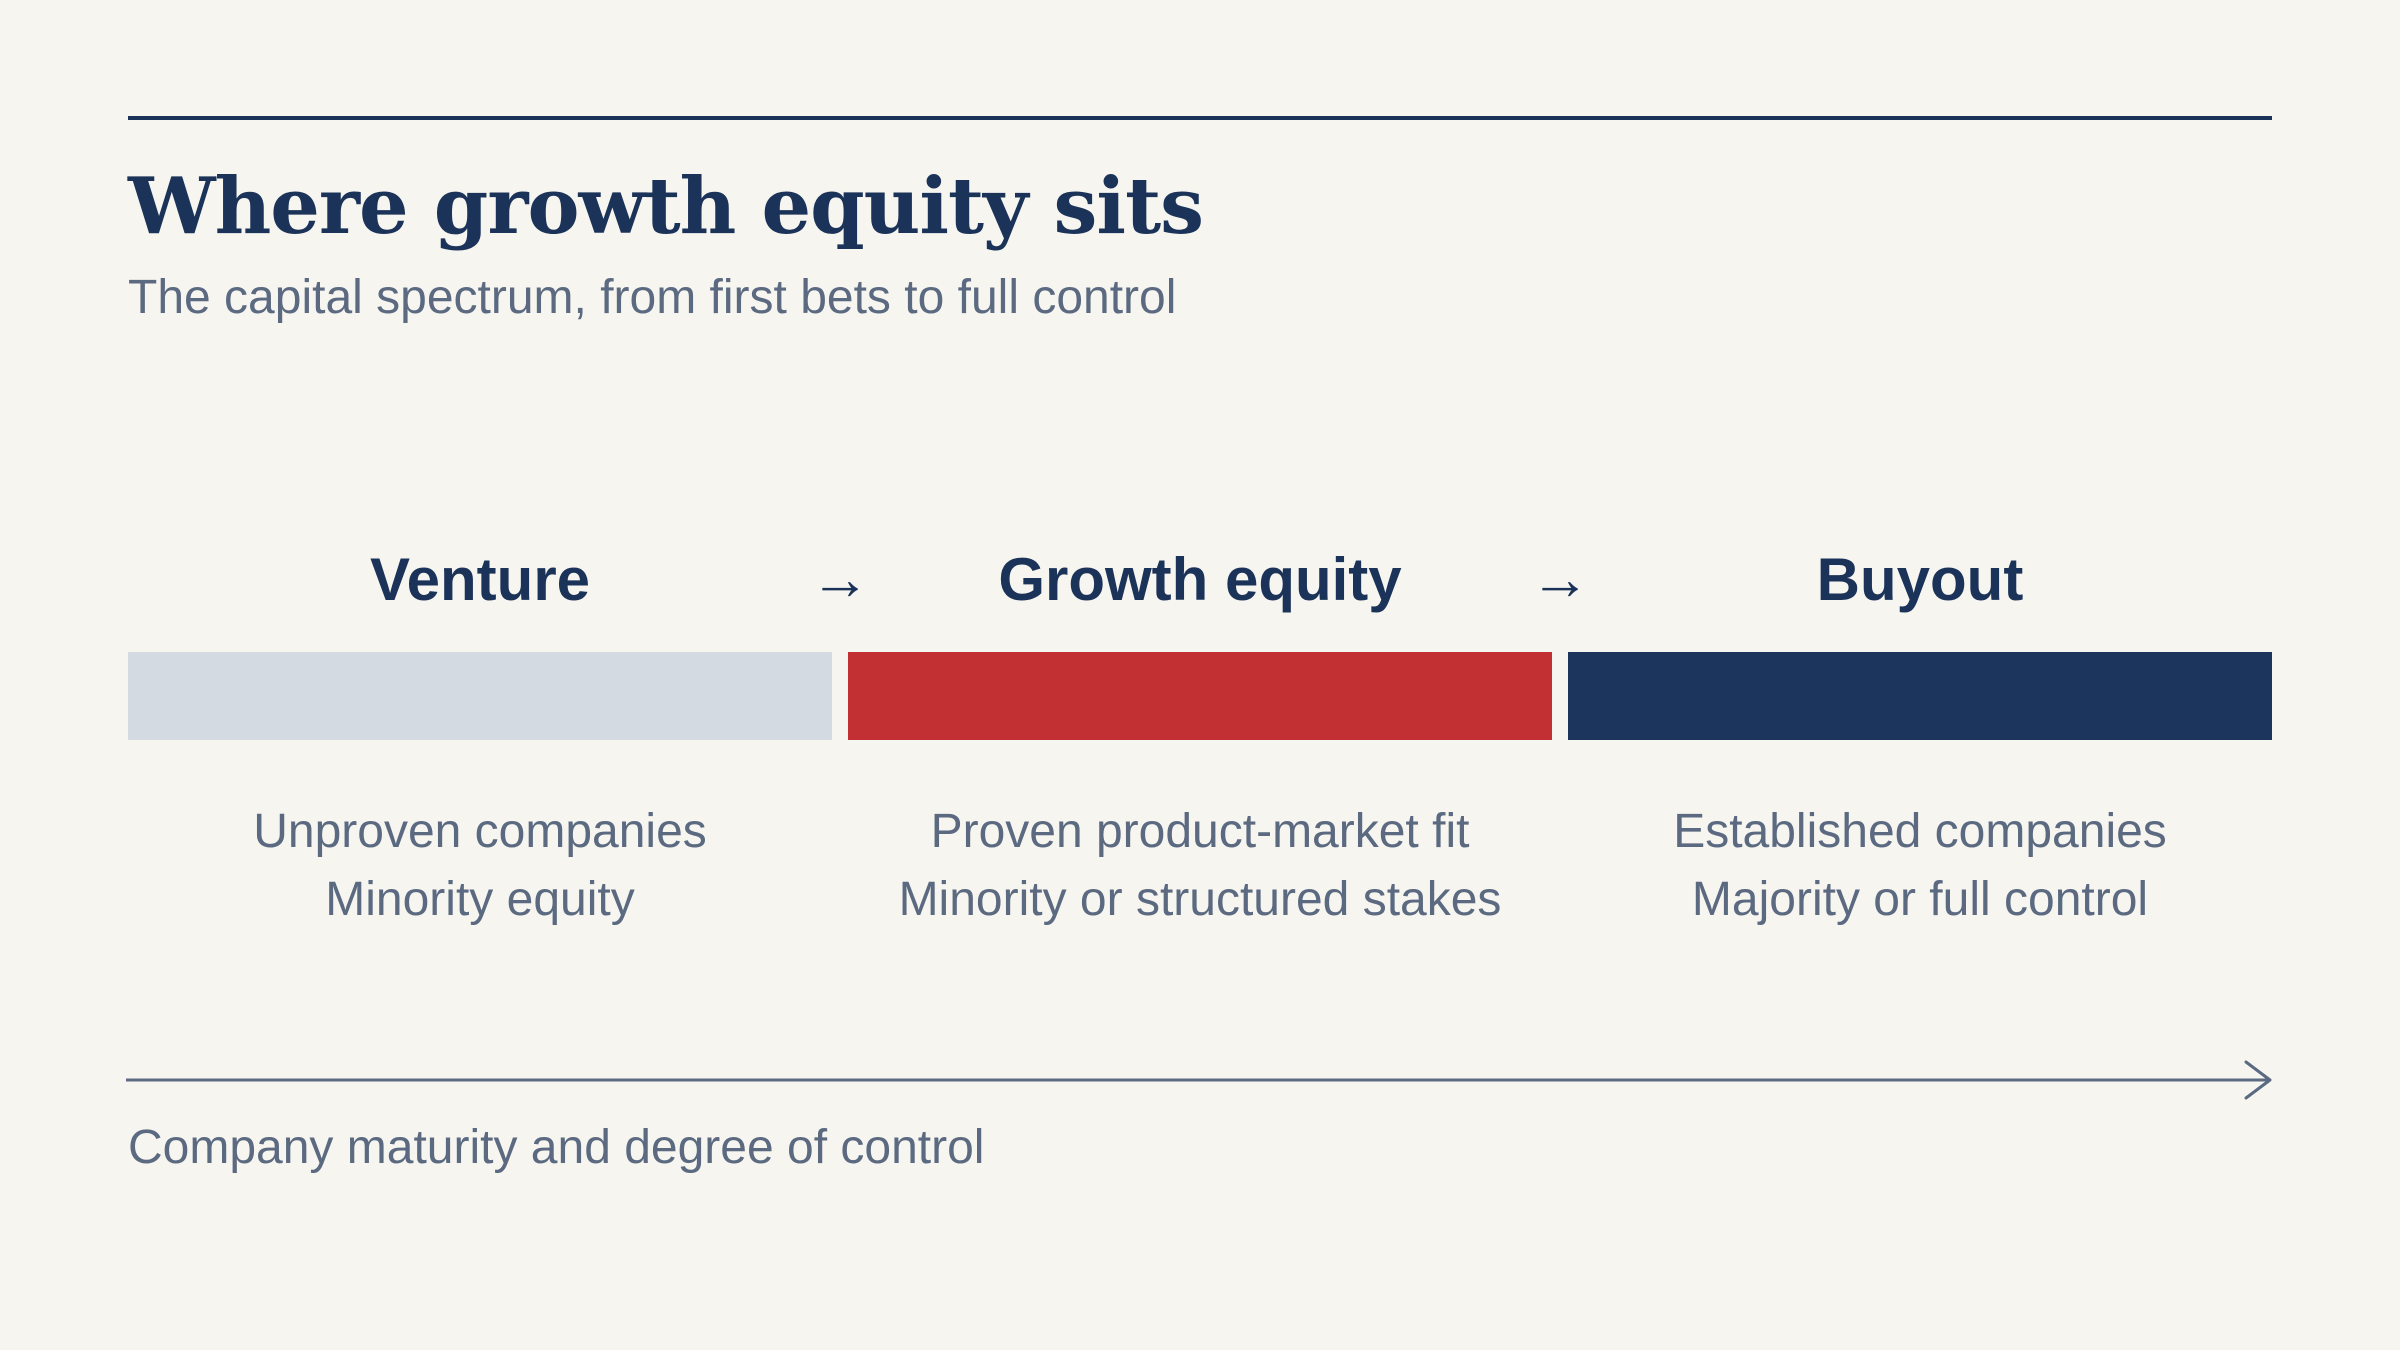 The image size is (2400, 1350). What do you see at coordinates (1200, 579) in the screenshot?
I see `stage-label-growth-equity: Growth equity` at bounding box center [1200, 579].